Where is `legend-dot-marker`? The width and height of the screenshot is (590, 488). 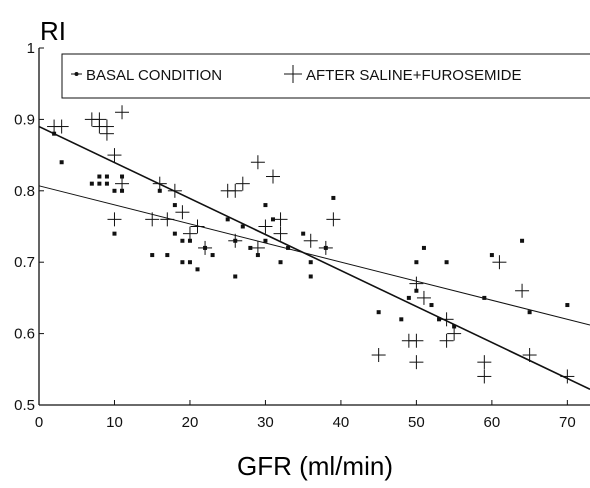 legend-dot-marker is located at coordinates (76, 74).